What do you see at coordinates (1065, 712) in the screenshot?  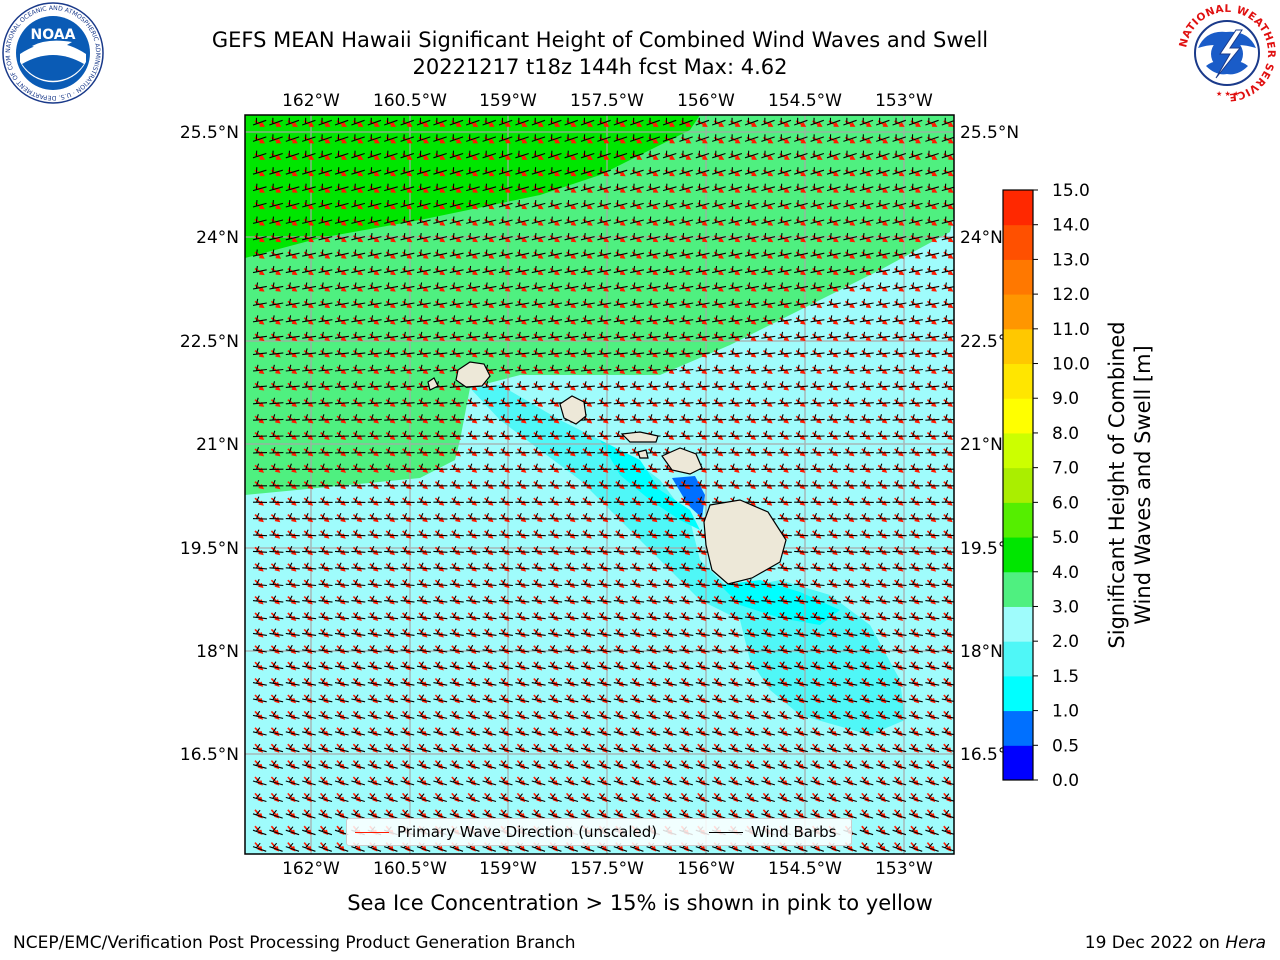 I see `colorbar-label-15: 1.0` at bounding box center [1065, 712].